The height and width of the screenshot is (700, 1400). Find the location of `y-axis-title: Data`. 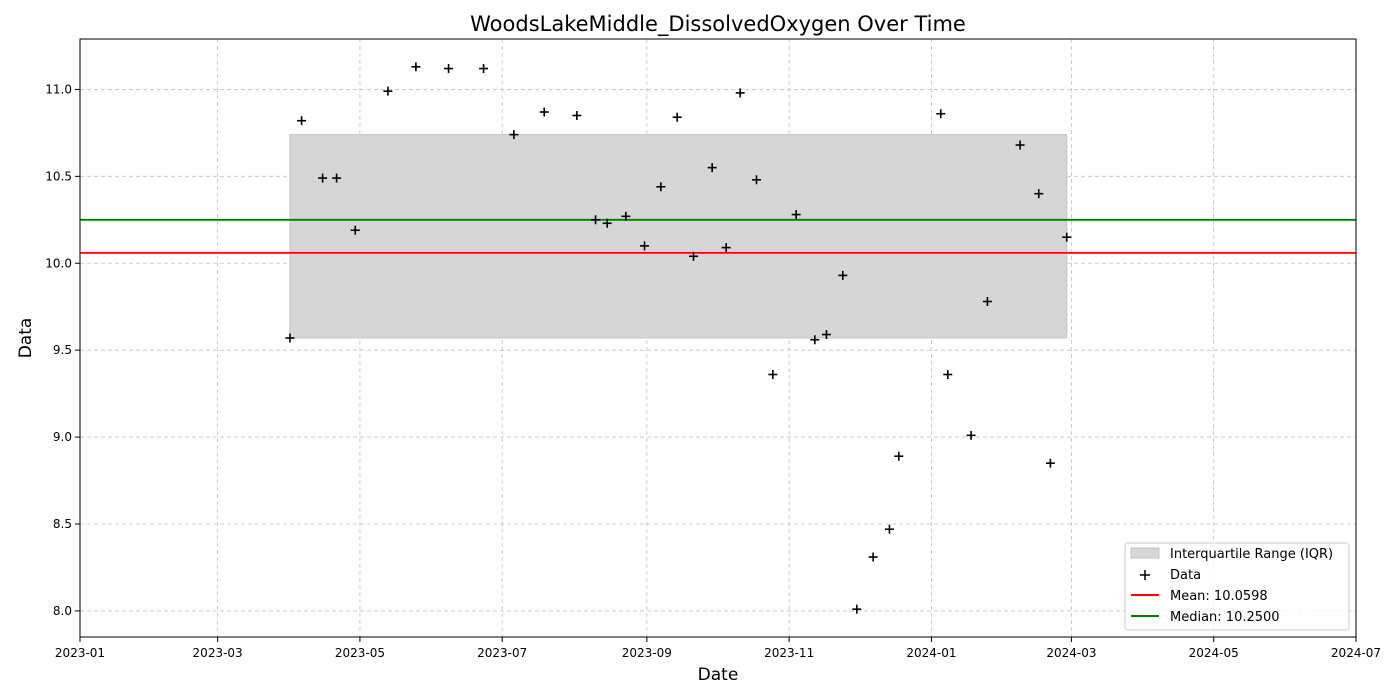

y-axis-title: Data is located at coordinates (26, 338).